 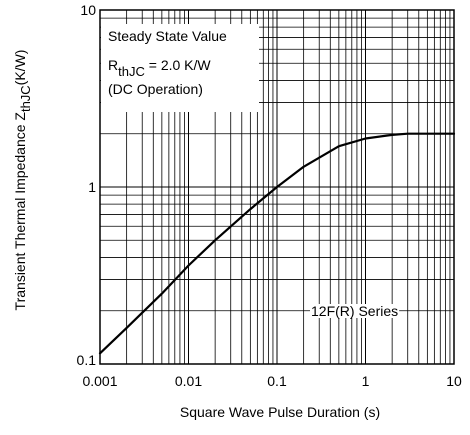 What do you see at coordinates (113, 65) in the screenshot?
I see `steady-state-r: R` at bounding box center [113, 65].